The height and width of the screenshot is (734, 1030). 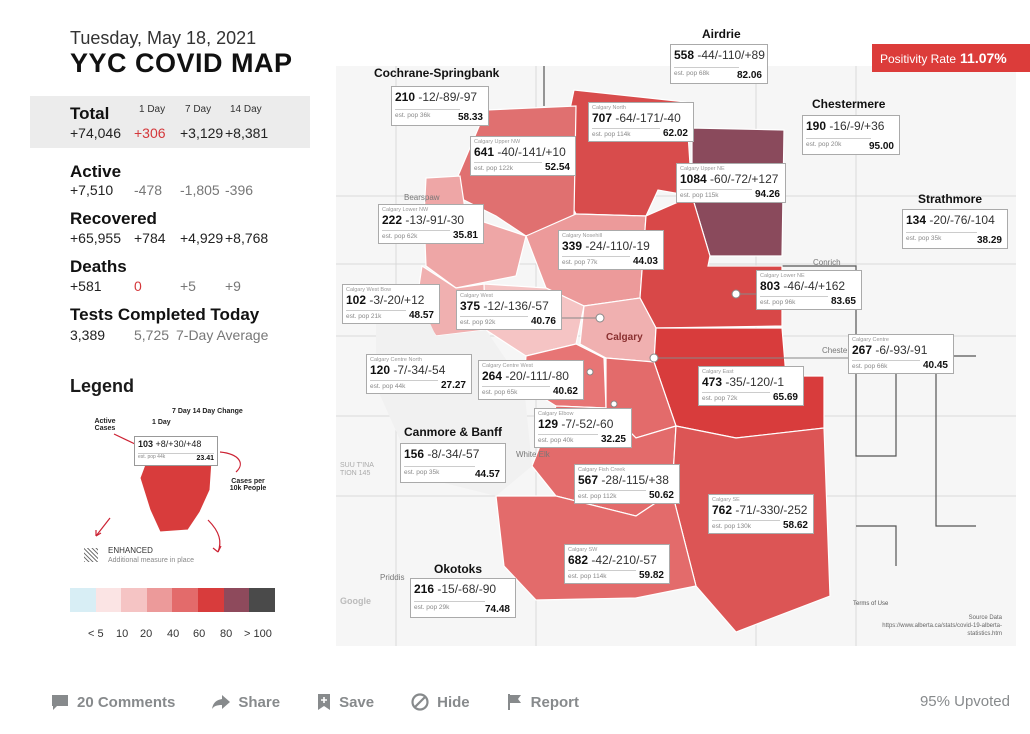 What do you see at coordinates (102, 386) in the screenshot?
I see `legend-title: Legend` at bounding box center [102, 386].